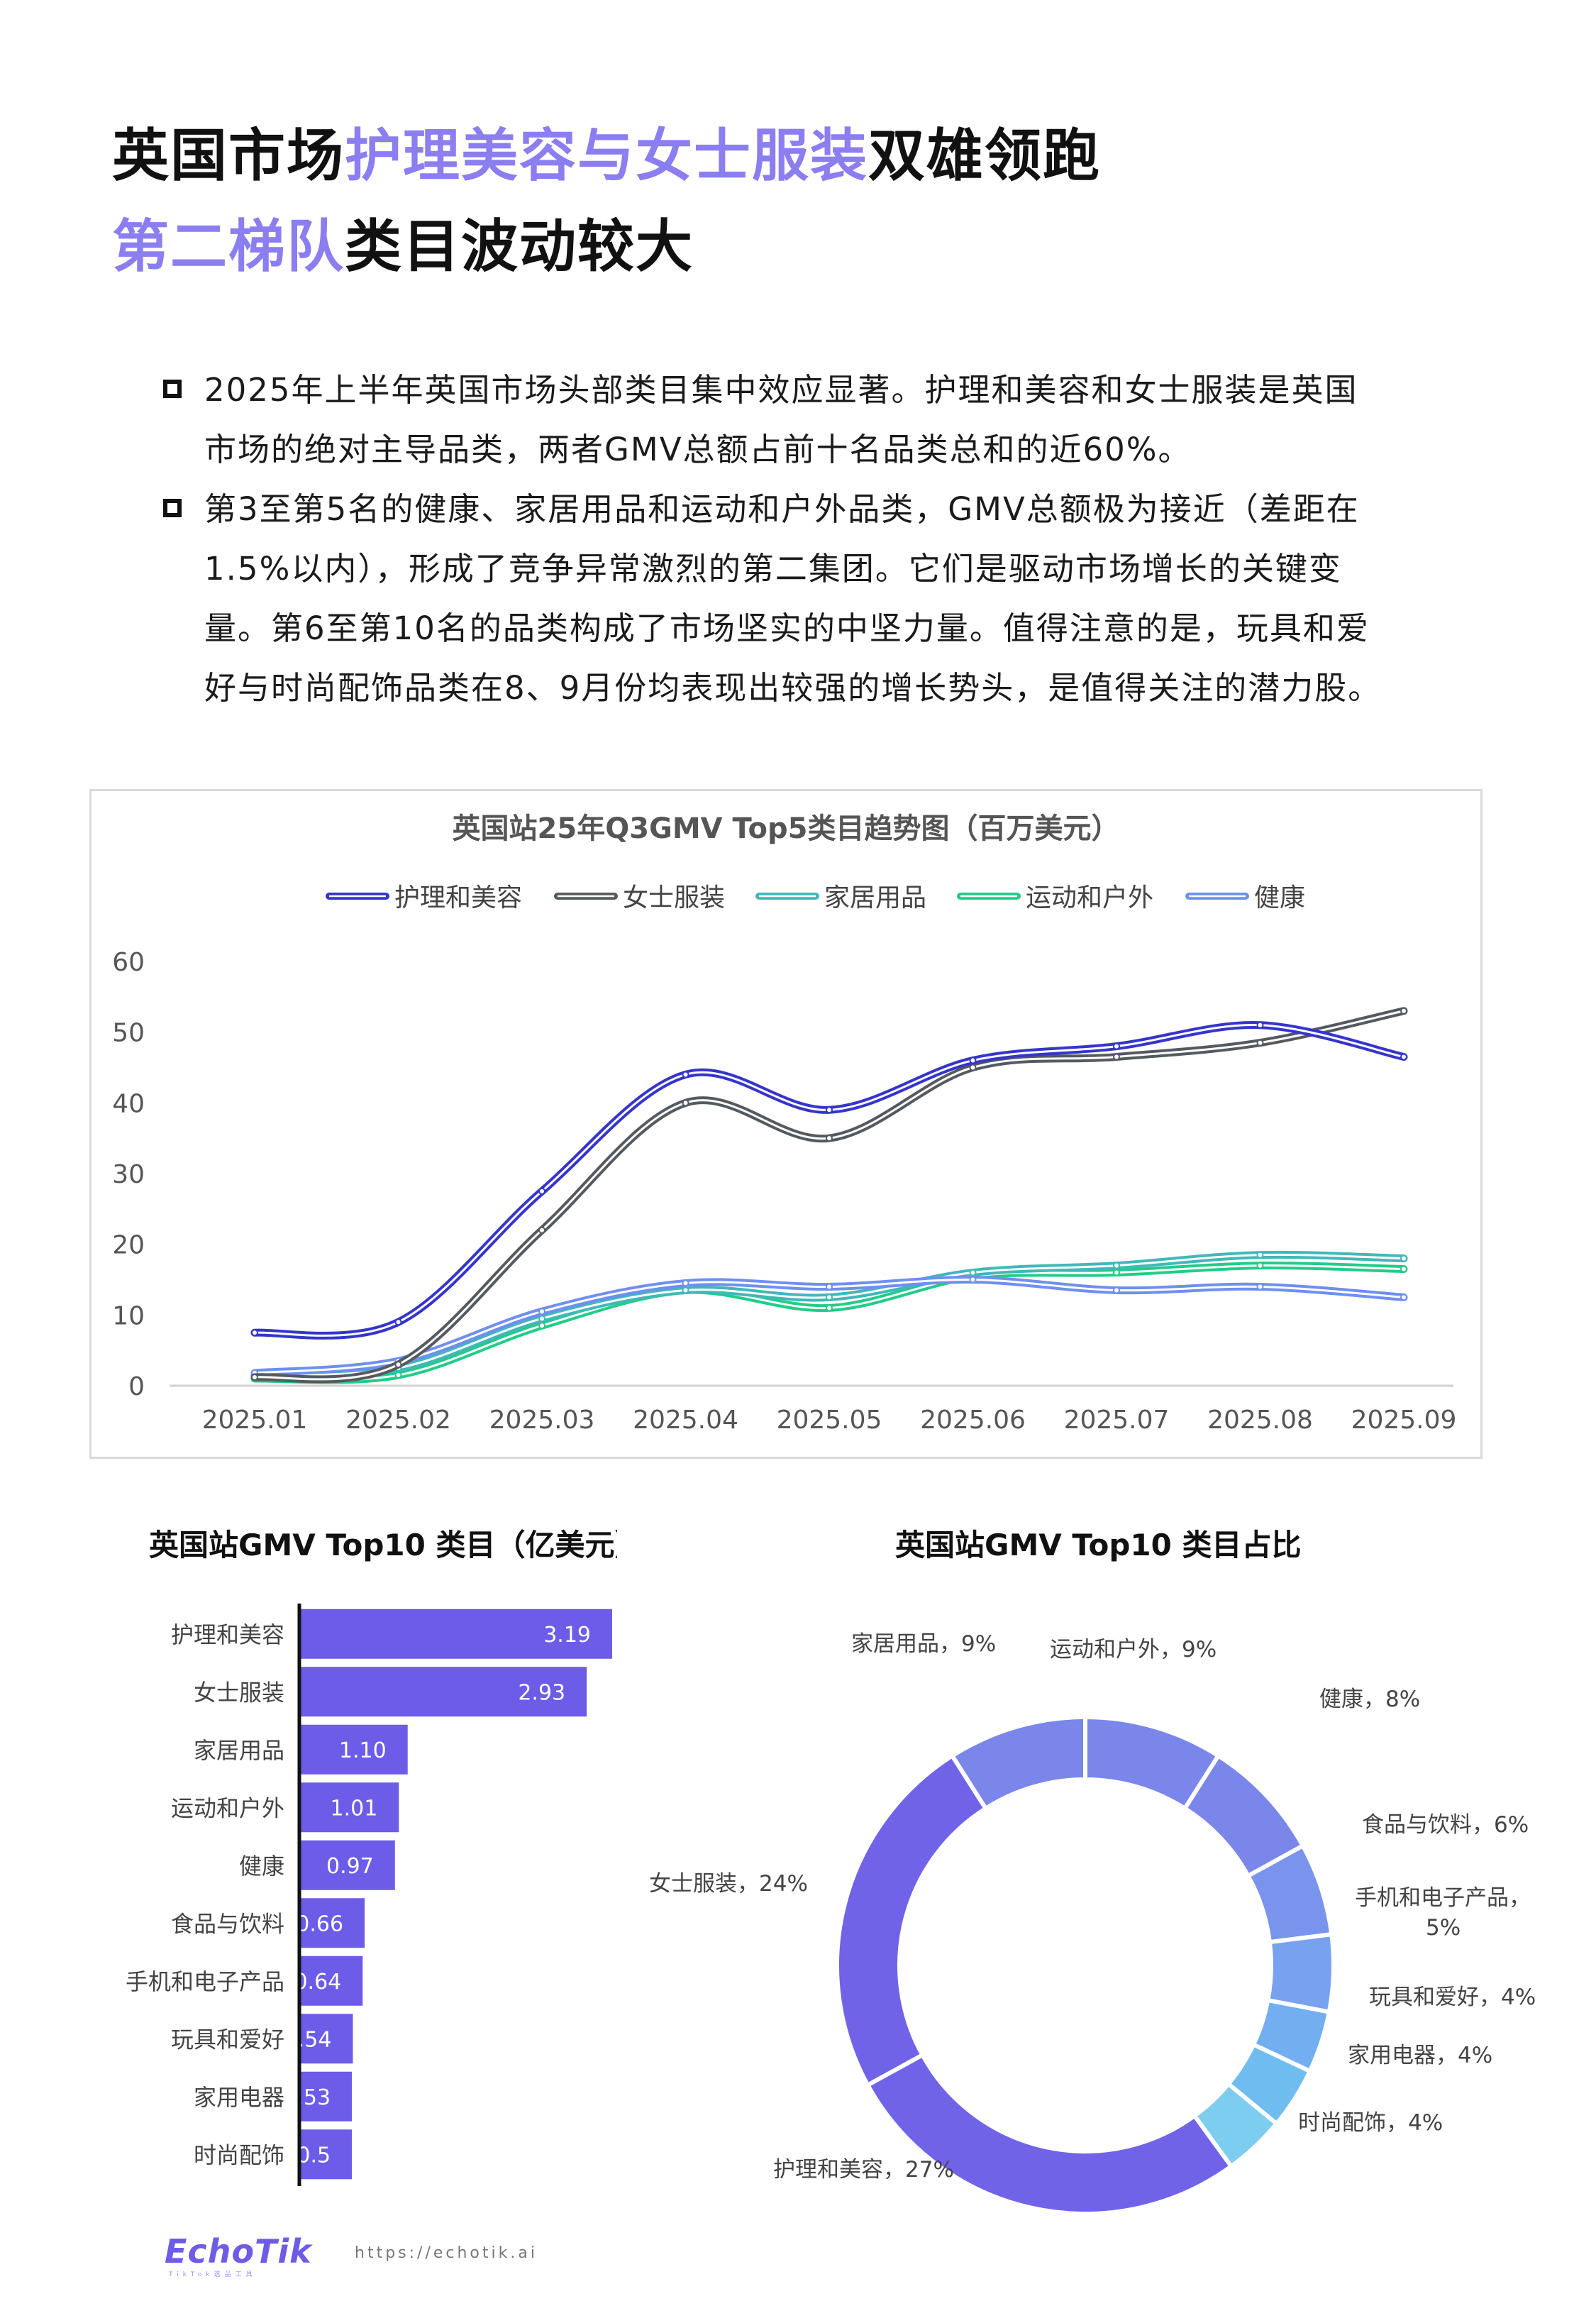 Image resolution: width=1596 pixels, height=2306 pixels. Describe the element at coordinates (239, 1750) in the screenshot. I see `bar-category-label: 家居用品` at that location.